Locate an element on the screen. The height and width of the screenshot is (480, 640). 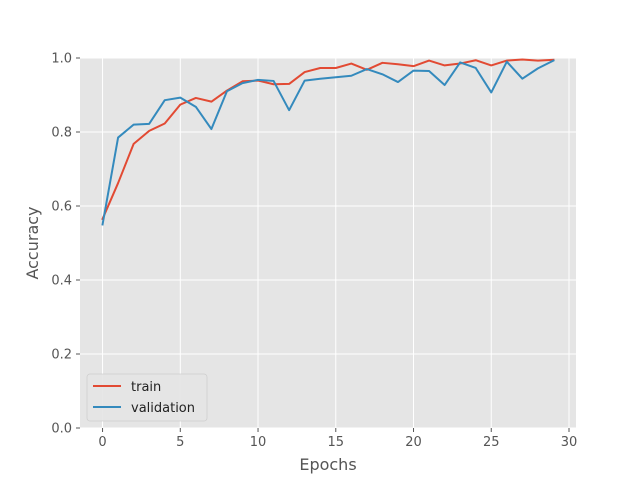
x-axis-title: Epochs is located at coordinates (327, 464).